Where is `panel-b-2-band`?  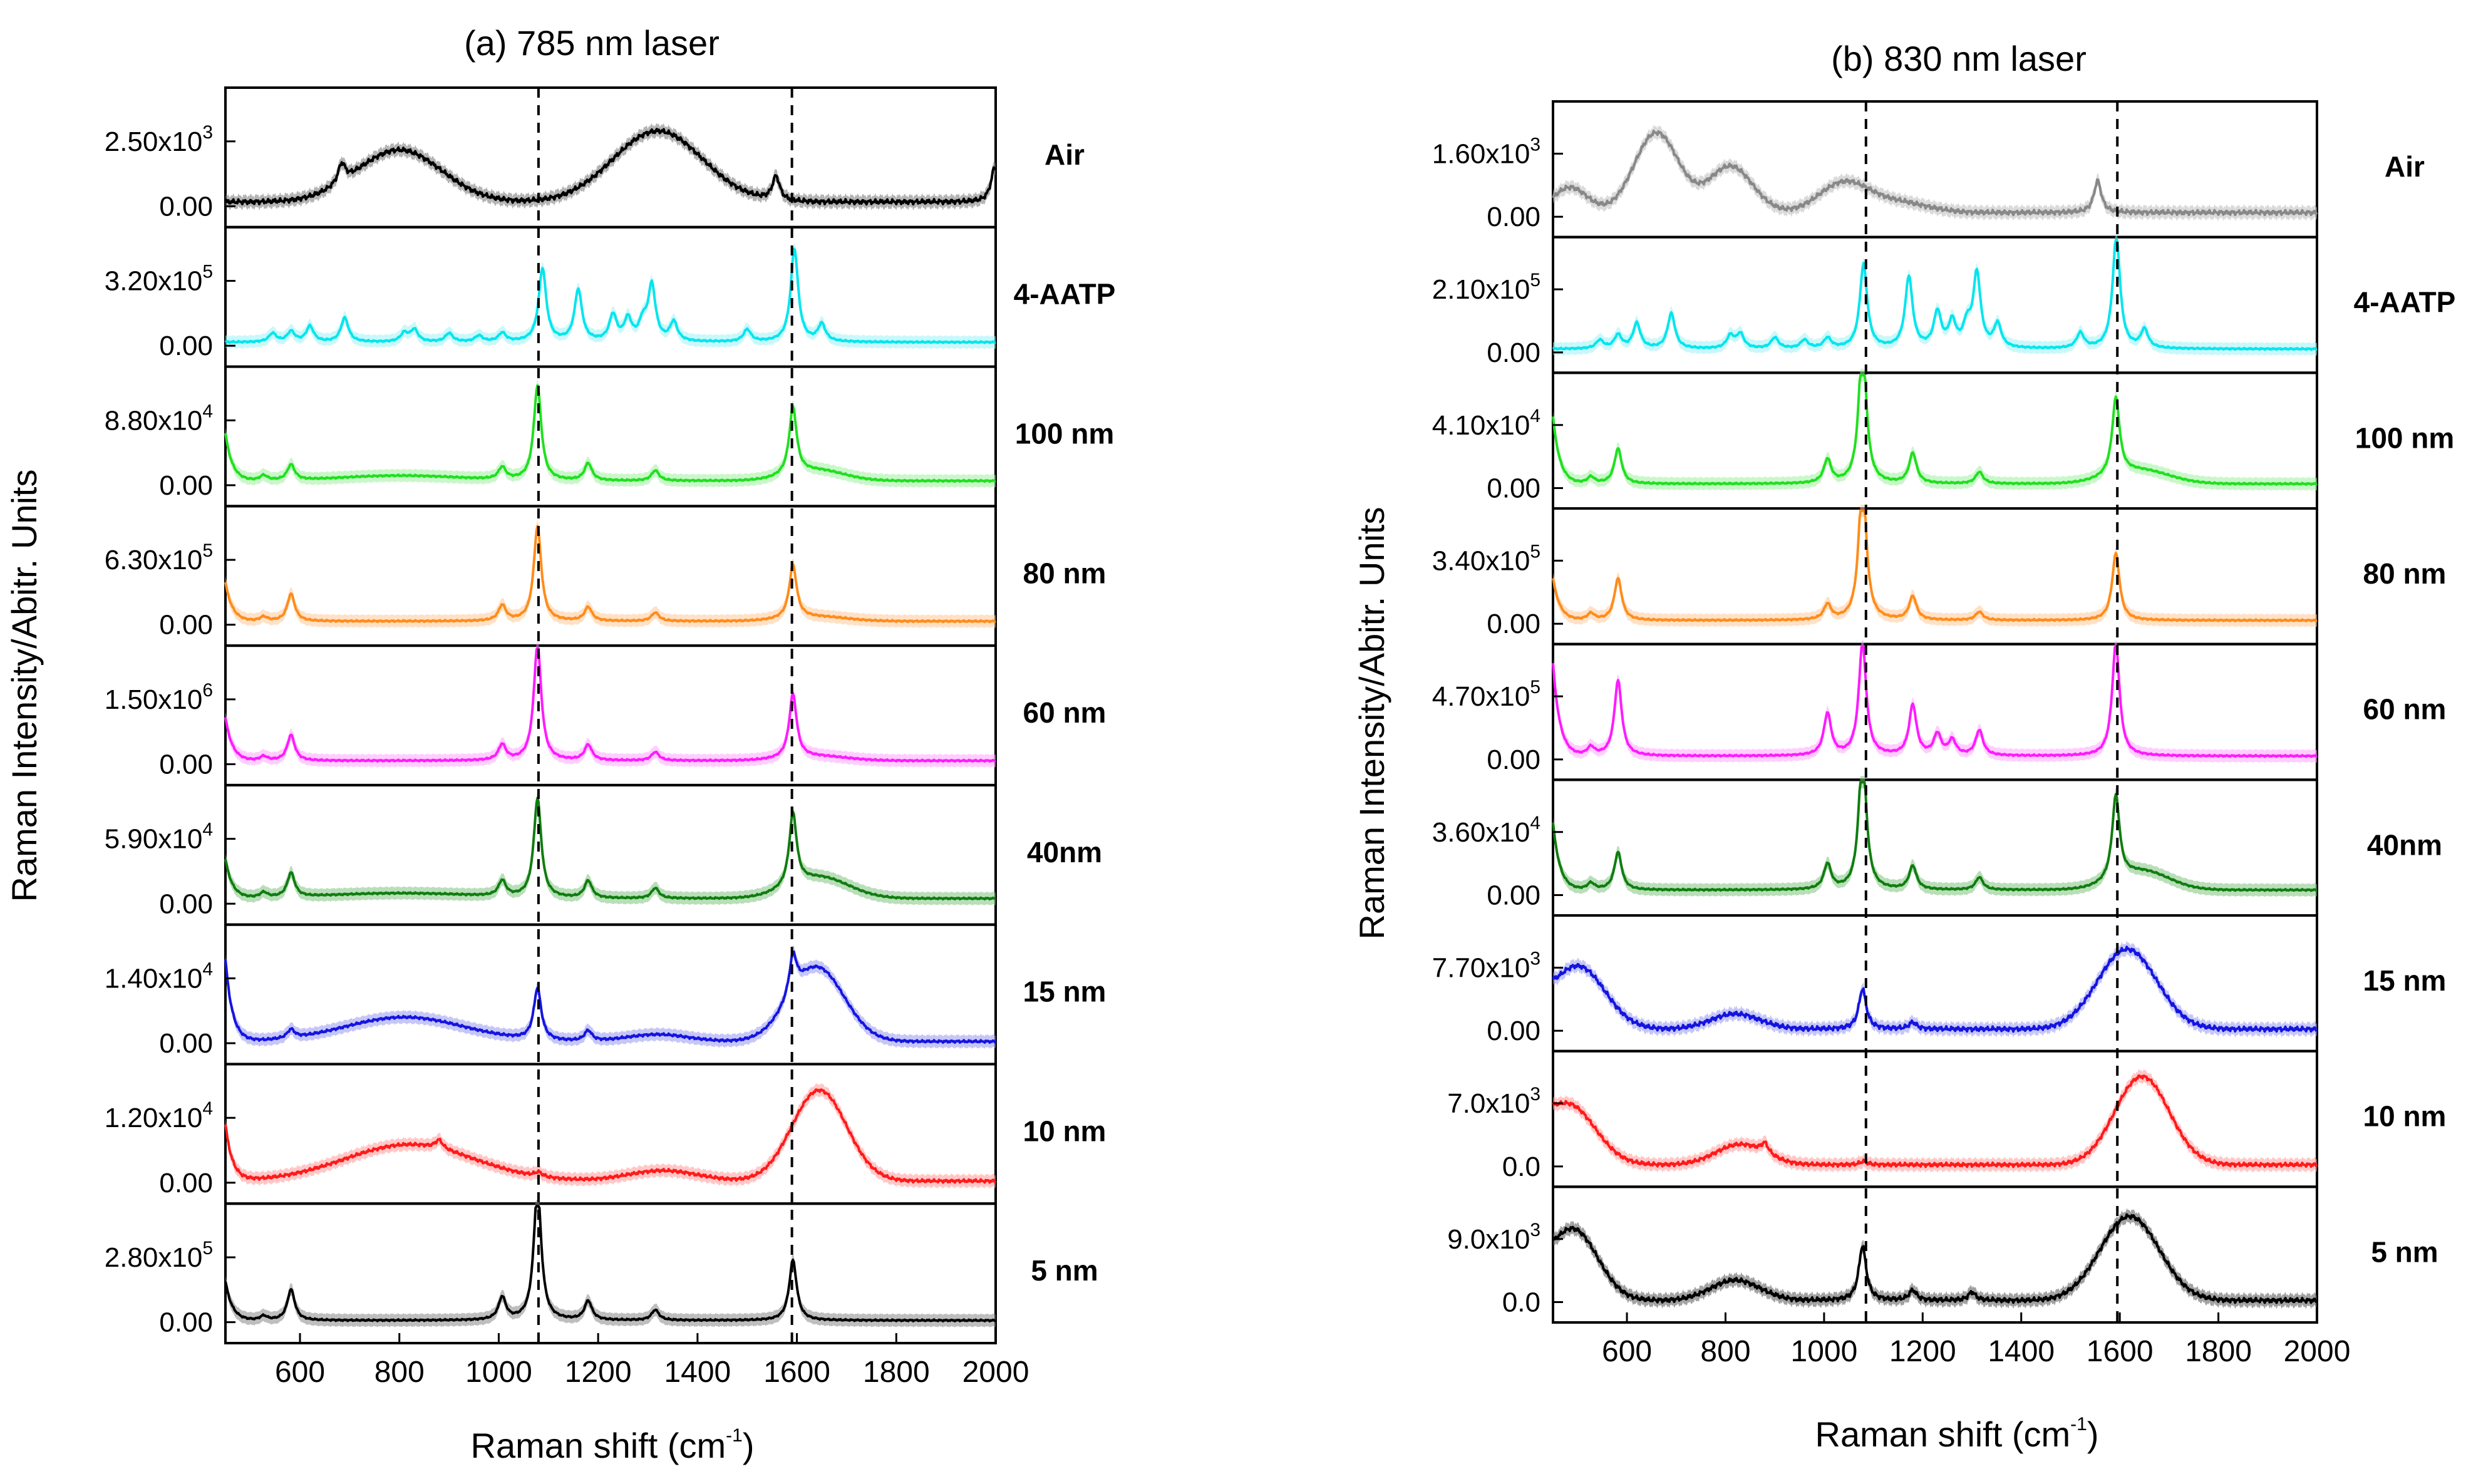
panel-b-2-band is located at coordinates (1935, 430).